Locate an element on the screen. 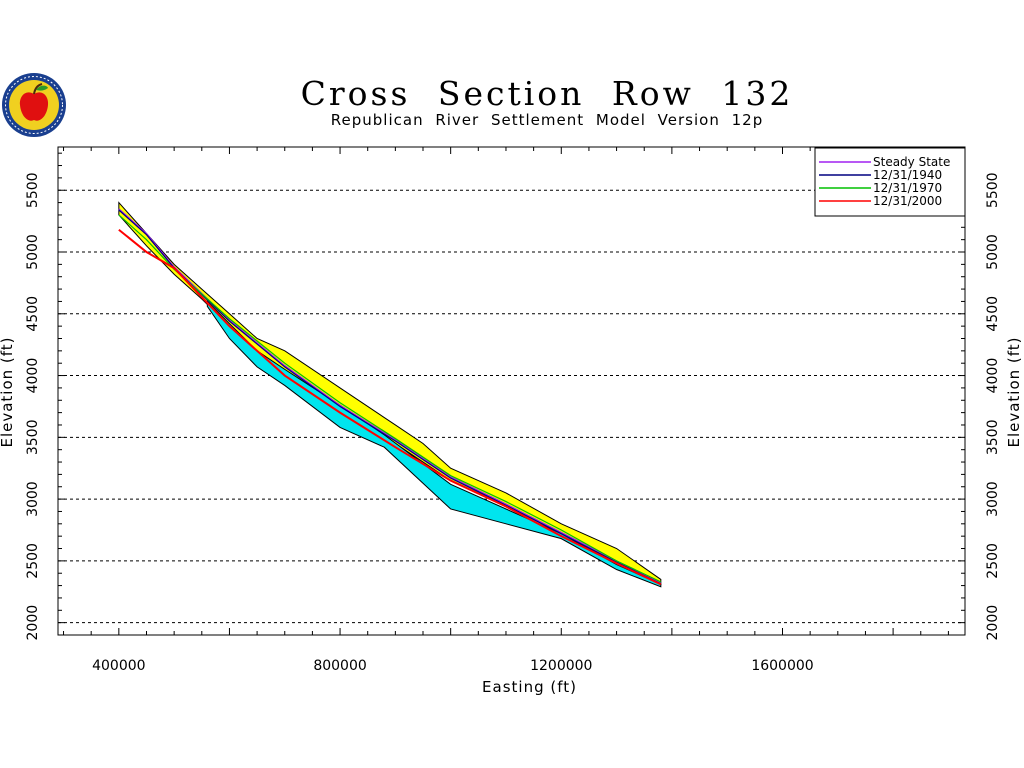 The width and height of the screenshot is (1024, 768). y-tick-label-right: 2500 is located at coordinates (993, 561).